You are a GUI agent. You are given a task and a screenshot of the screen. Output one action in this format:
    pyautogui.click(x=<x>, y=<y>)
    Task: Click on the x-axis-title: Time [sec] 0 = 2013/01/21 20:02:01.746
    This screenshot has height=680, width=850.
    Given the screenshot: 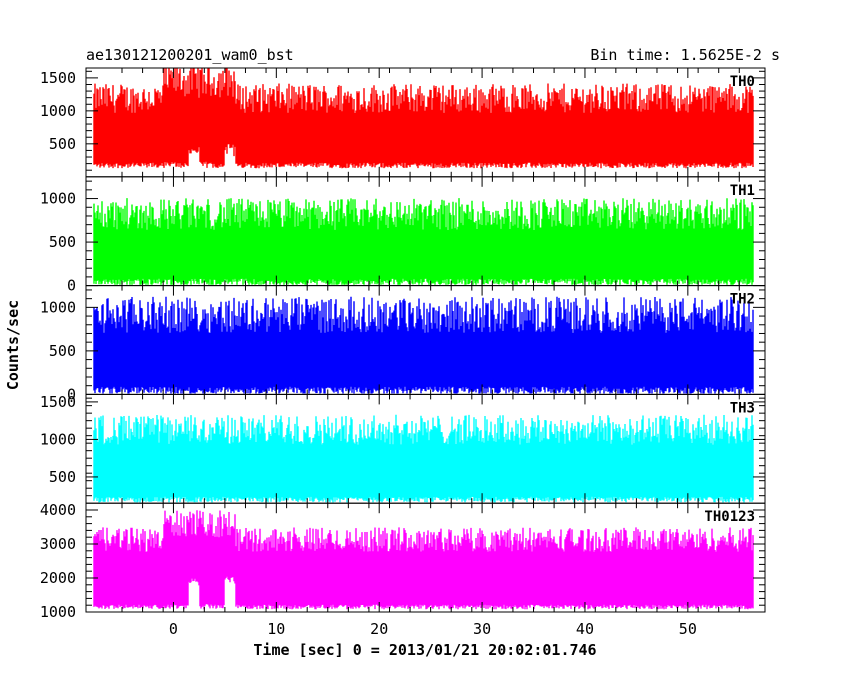 What is the action you would take?
    pyautogui.click(x=424, y=650)
    